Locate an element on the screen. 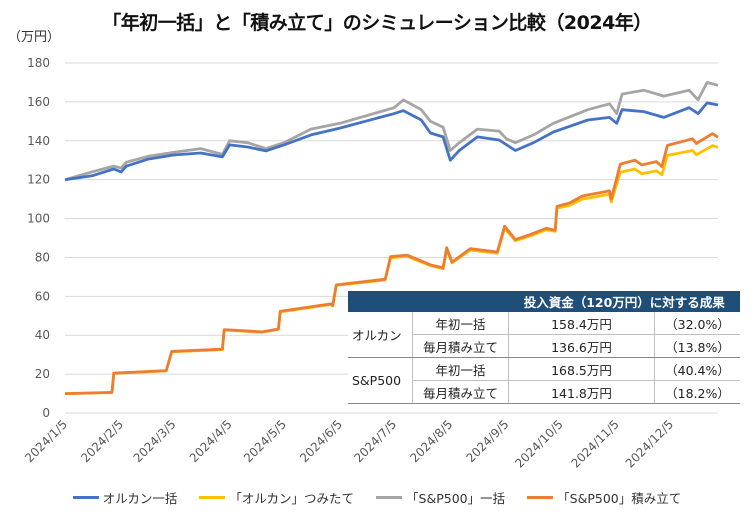  legend-label: 「オルカン」つみたて is located at coordinates (292, 498).